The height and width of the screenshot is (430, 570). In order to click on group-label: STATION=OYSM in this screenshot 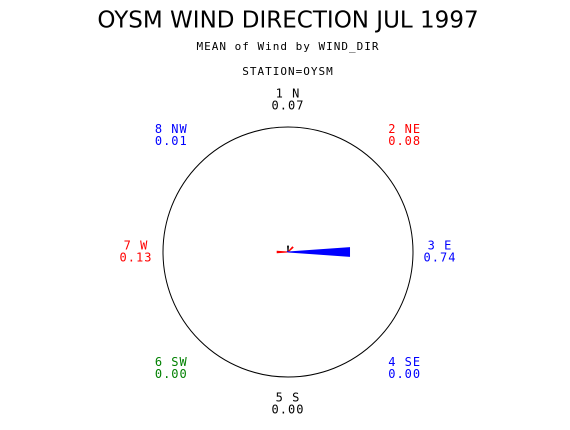, I will do `click(287, 71)`.